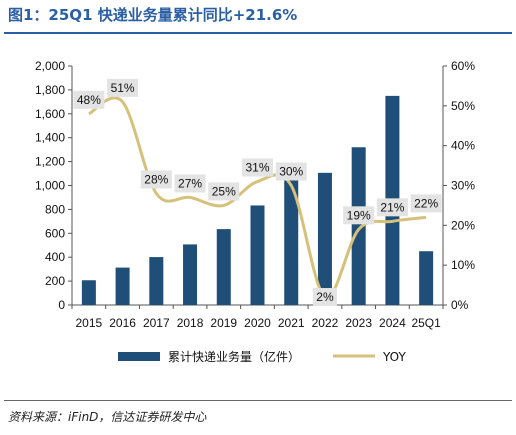  I want to click on legend: 累计快递业务量（亿件） YOY, so click(262, 356).